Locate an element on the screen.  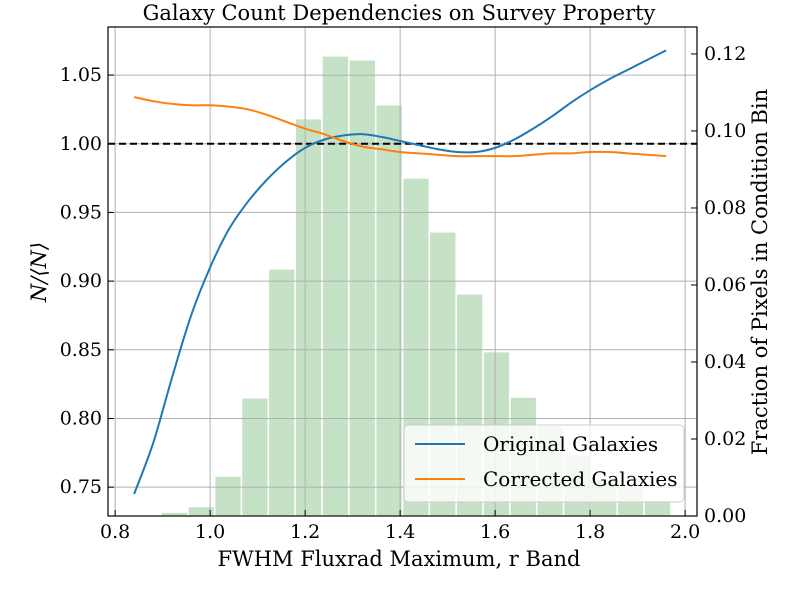
x-tick-label: 1.6 is located at coordinates (495, 532).